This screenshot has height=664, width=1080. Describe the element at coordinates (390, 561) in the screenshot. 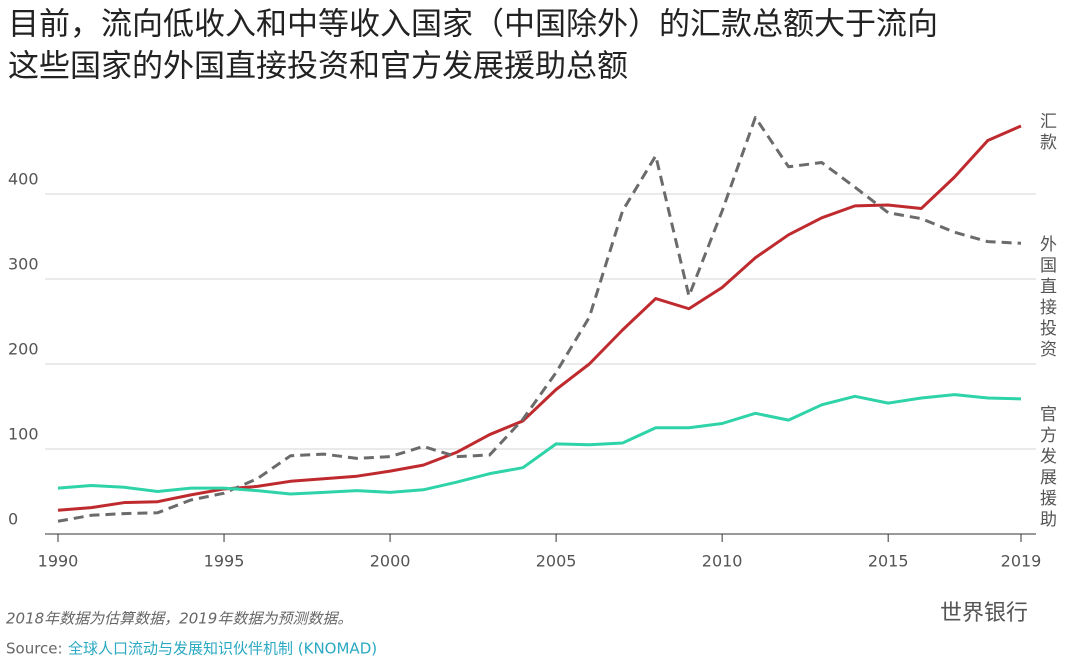

I see `x-tick-label: 2000` at that location.